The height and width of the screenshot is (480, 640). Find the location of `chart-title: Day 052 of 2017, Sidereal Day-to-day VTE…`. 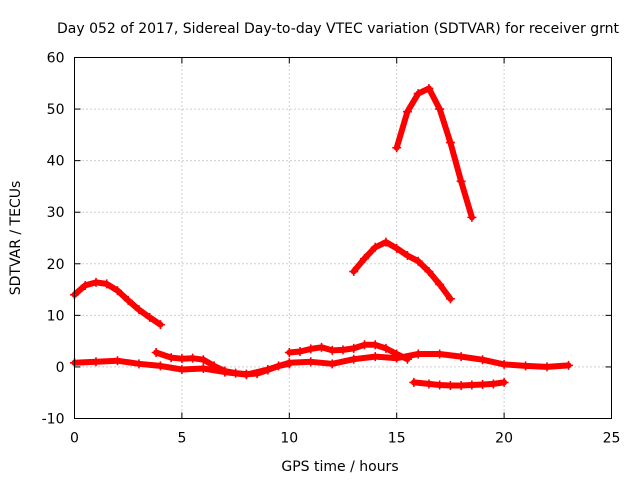

chart-title: Day 052 of 2017, Sidereal Day-to-day VTE… is located at coordinates (338, 29).